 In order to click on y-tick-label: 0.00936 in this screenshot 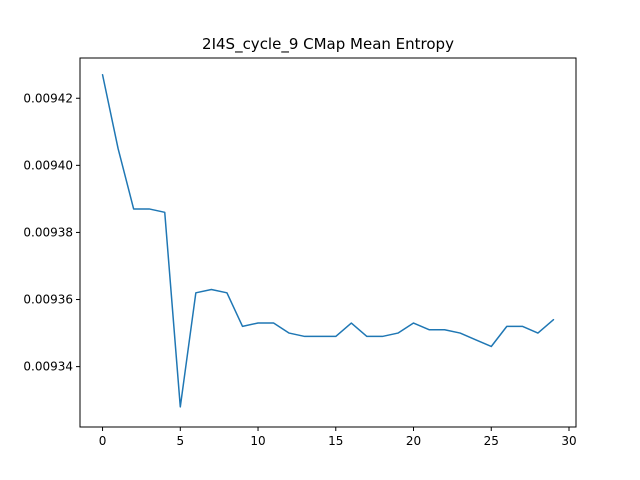, I will do `click(48, 300)`.